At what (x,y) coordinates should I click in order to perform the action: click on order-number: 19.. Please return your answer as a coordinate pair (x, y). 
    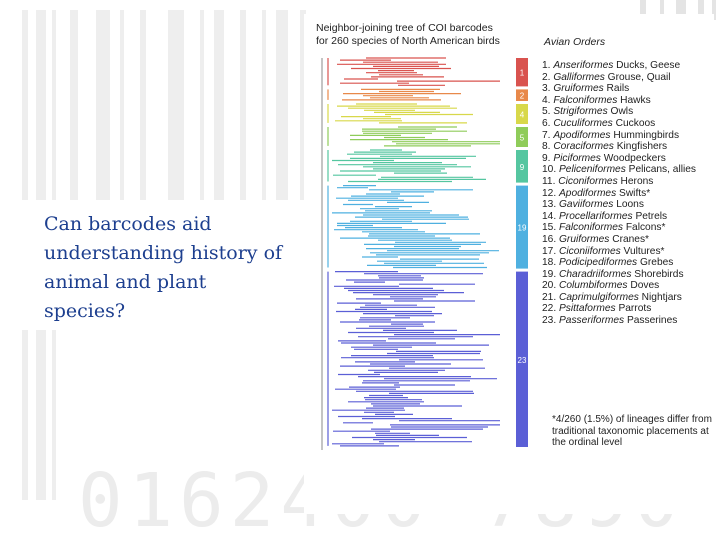
    Looking at the image, I should click on (550, 274).